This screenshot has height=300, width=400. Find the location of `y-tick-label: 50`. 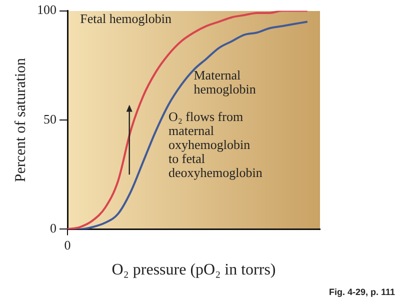

y-tick-label: 50 is located at coordinates (50, 118).